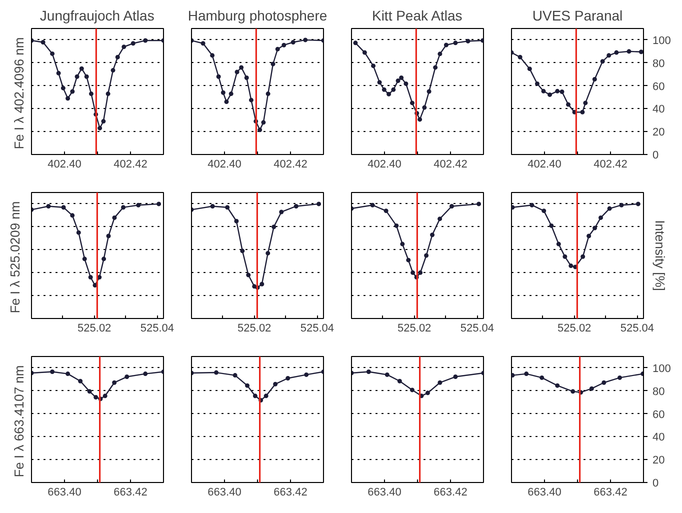 The height and width of the screenshot is (513, 682). I want to click on chart-title: Jungfraujoch Atlas, so click(97, 16).